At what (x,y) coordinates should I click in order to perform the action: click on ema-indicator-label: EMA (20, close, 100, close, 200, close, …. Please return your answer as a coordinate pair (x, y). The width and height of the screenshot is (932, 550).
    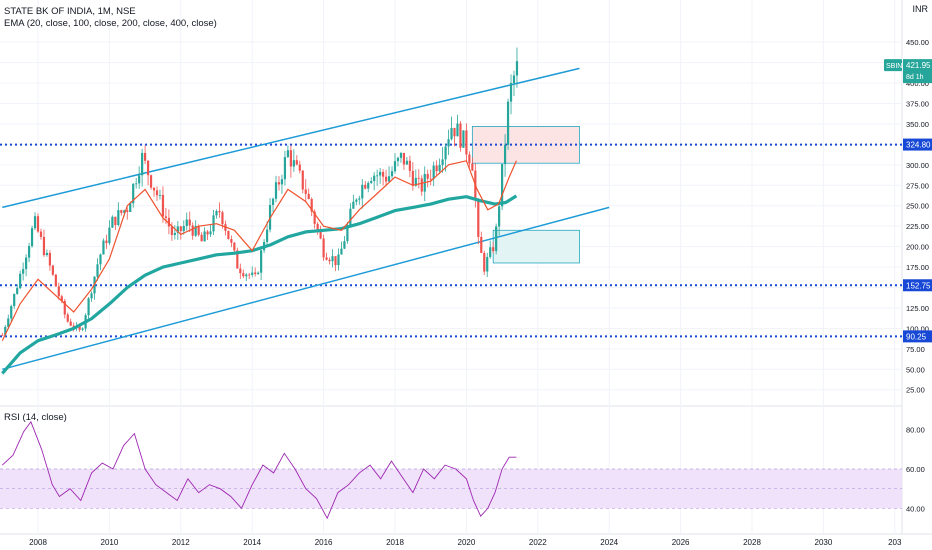
    Looking at the image, I should click on (110, 23).